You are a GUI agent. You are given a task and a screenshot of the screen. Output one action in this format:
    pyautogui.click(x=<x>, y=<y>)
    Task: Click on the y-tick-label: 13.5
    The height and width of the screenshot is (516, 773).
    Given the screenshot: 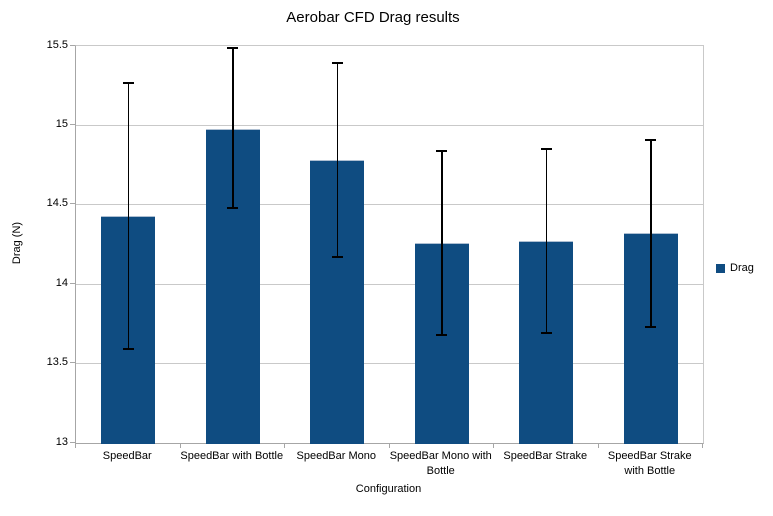 What is the action you would take?
    pyautogui.click(x=57, y=362)
    